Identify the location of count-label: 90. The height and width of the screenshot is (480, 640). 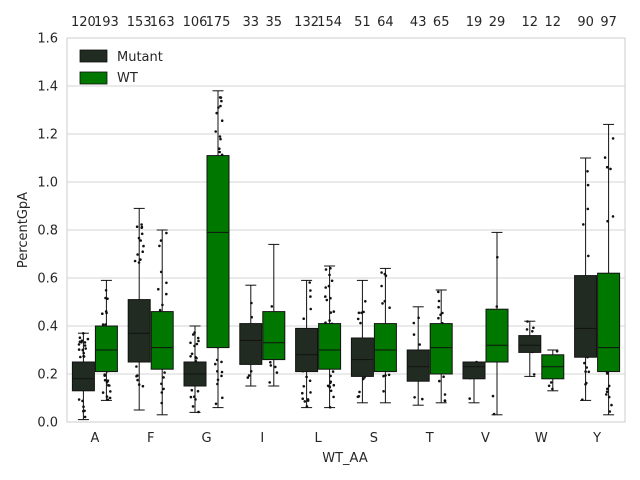
(585, 22).